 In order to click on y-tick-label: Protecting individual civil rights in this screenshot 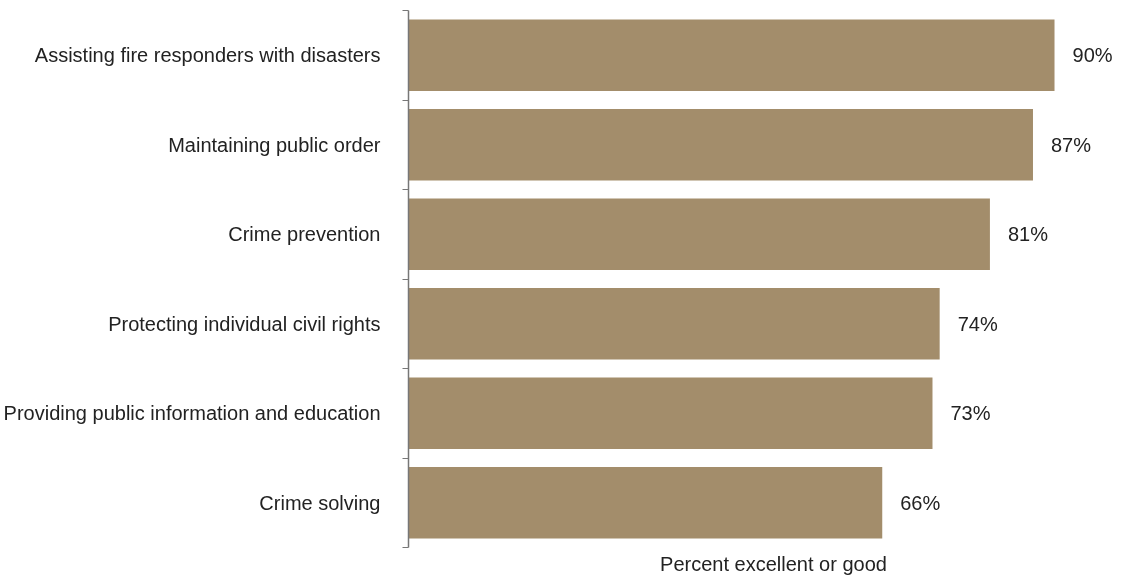, I will do `click(244, 323)`.